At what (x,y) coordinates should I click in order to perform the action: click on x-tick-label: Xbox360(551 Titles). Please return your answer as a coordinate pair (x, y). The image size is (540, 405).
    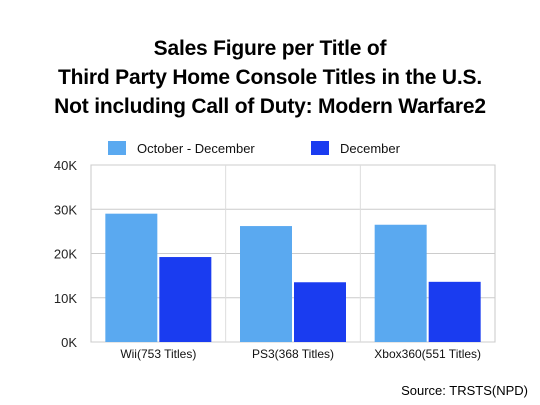
    Looking at the image, I should click on (427, 354).